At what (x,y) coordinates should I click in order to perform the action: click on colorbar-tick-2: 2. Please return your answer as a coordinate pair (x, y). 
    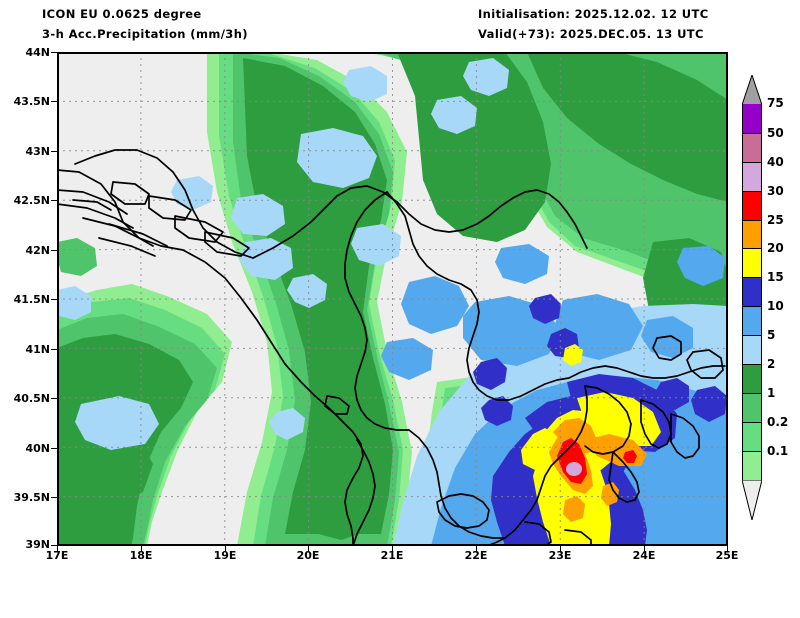
    Looking at the image, I should click on (771, 364).